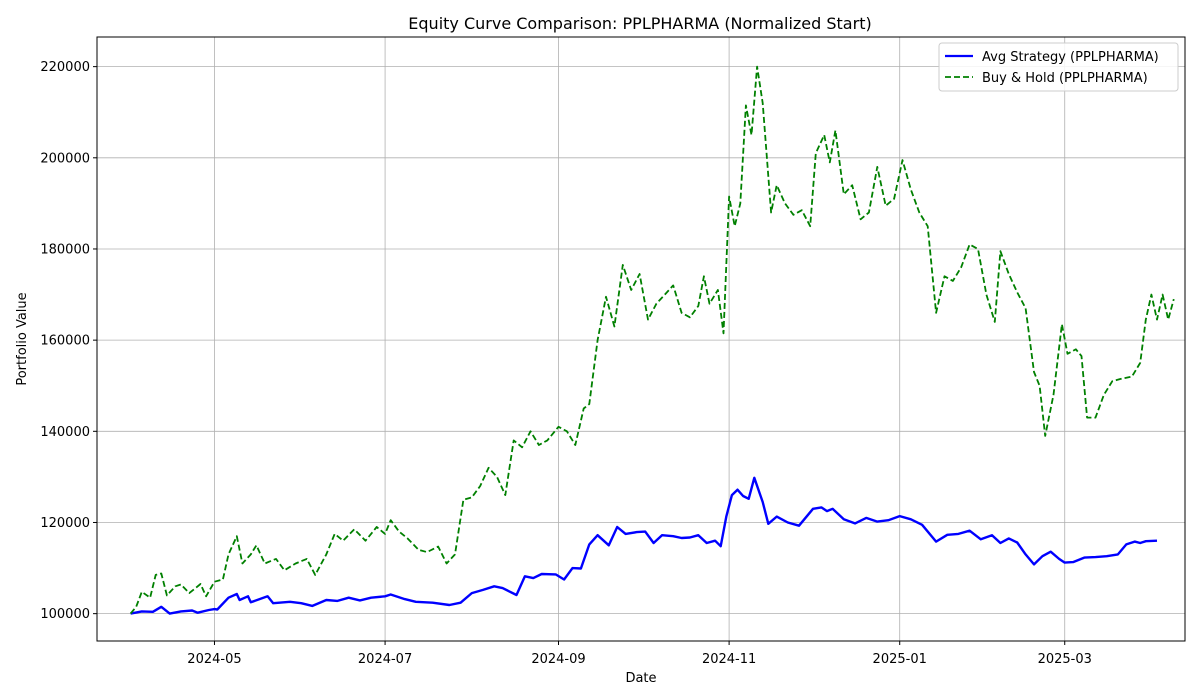  I want to click on legend-label-buy-hold: Buy & Hold (PPLPHARMA), so click(1065, 78).